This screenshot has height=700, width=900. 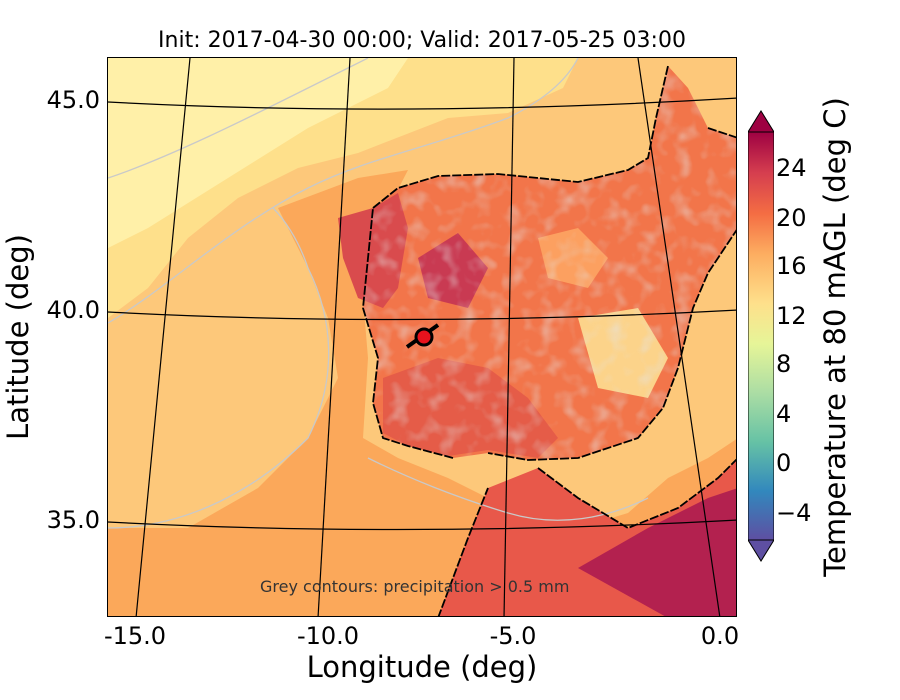 I want to click on colorbar-tick-label: 0, so click(x=784, y=463).